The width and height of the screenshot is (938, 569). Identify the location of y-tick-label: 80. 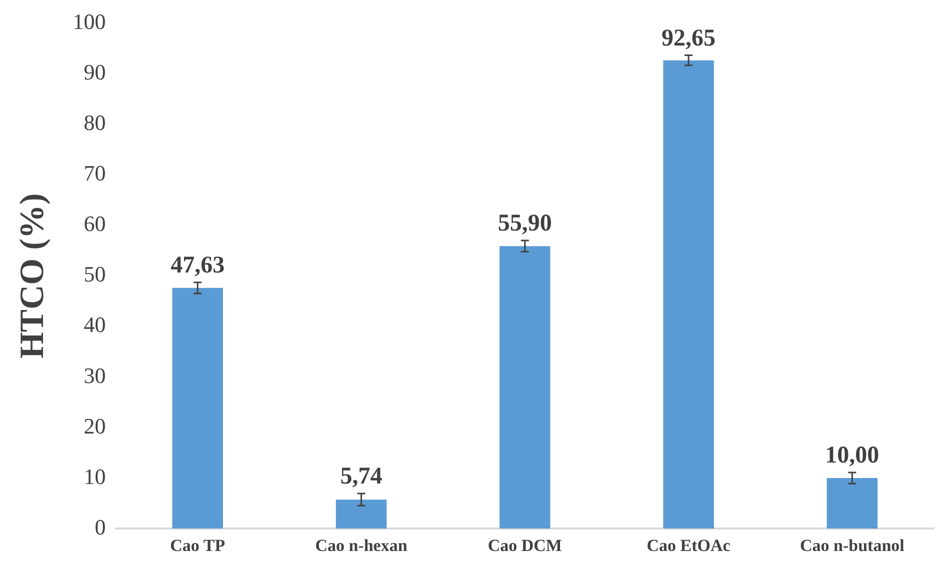
(95, 123).